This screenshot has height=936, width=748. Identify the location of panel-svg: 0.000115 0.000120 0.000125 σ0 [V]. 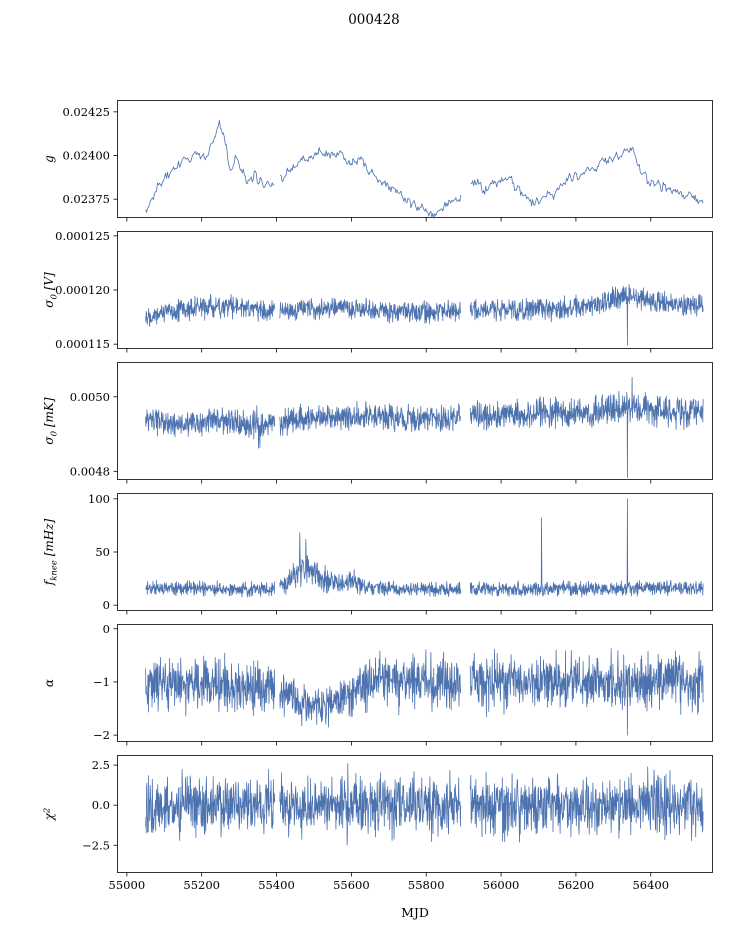
(377, 292).